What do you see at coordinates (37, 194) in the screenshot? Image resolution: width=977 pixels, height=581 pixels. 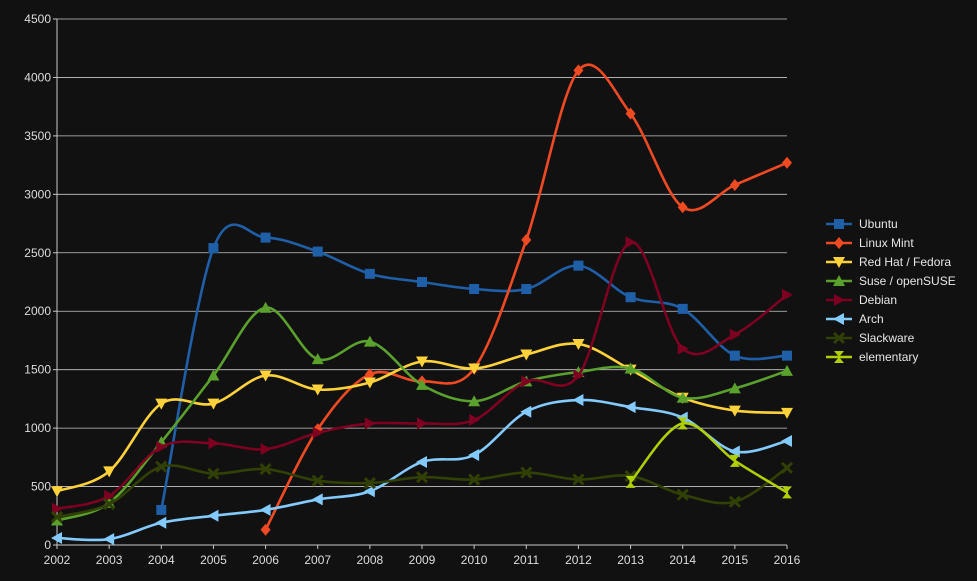 I see `y-tick-label: 3000` at bounding box center [37, 194].